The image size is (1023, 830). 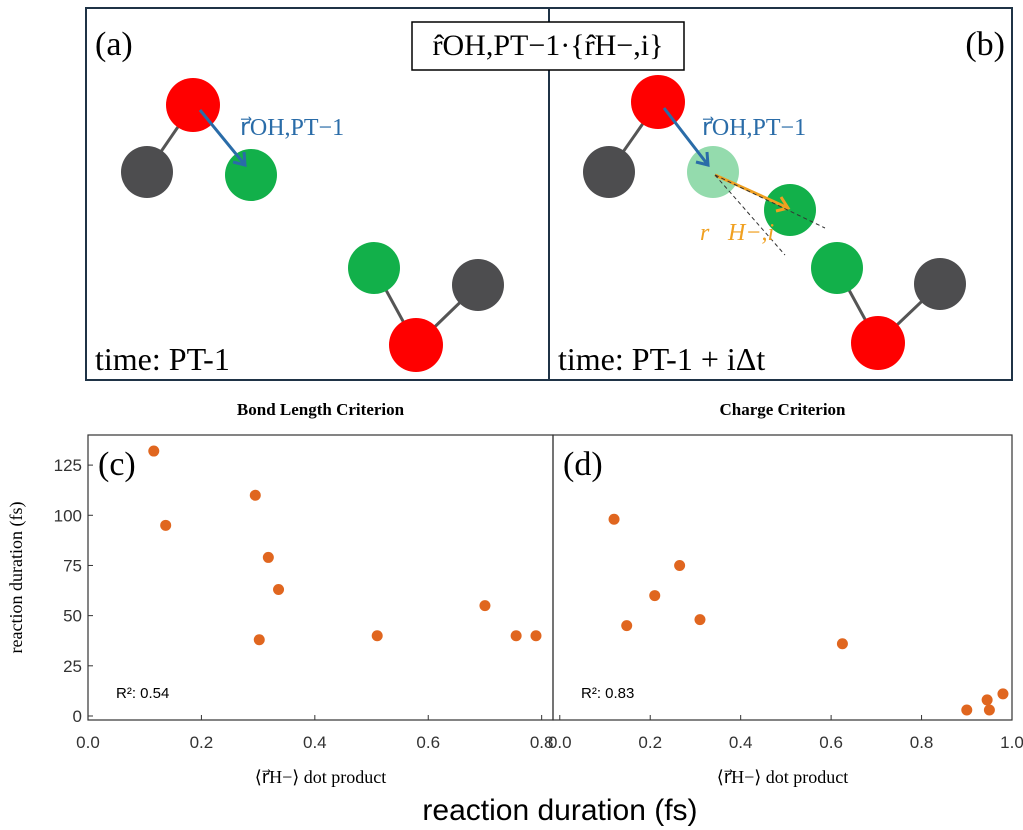 What do you see at coordinates (737, 233) in the screenshot?
I see `vector-label: r⃗H−,i` at bounding box center [737, 233].